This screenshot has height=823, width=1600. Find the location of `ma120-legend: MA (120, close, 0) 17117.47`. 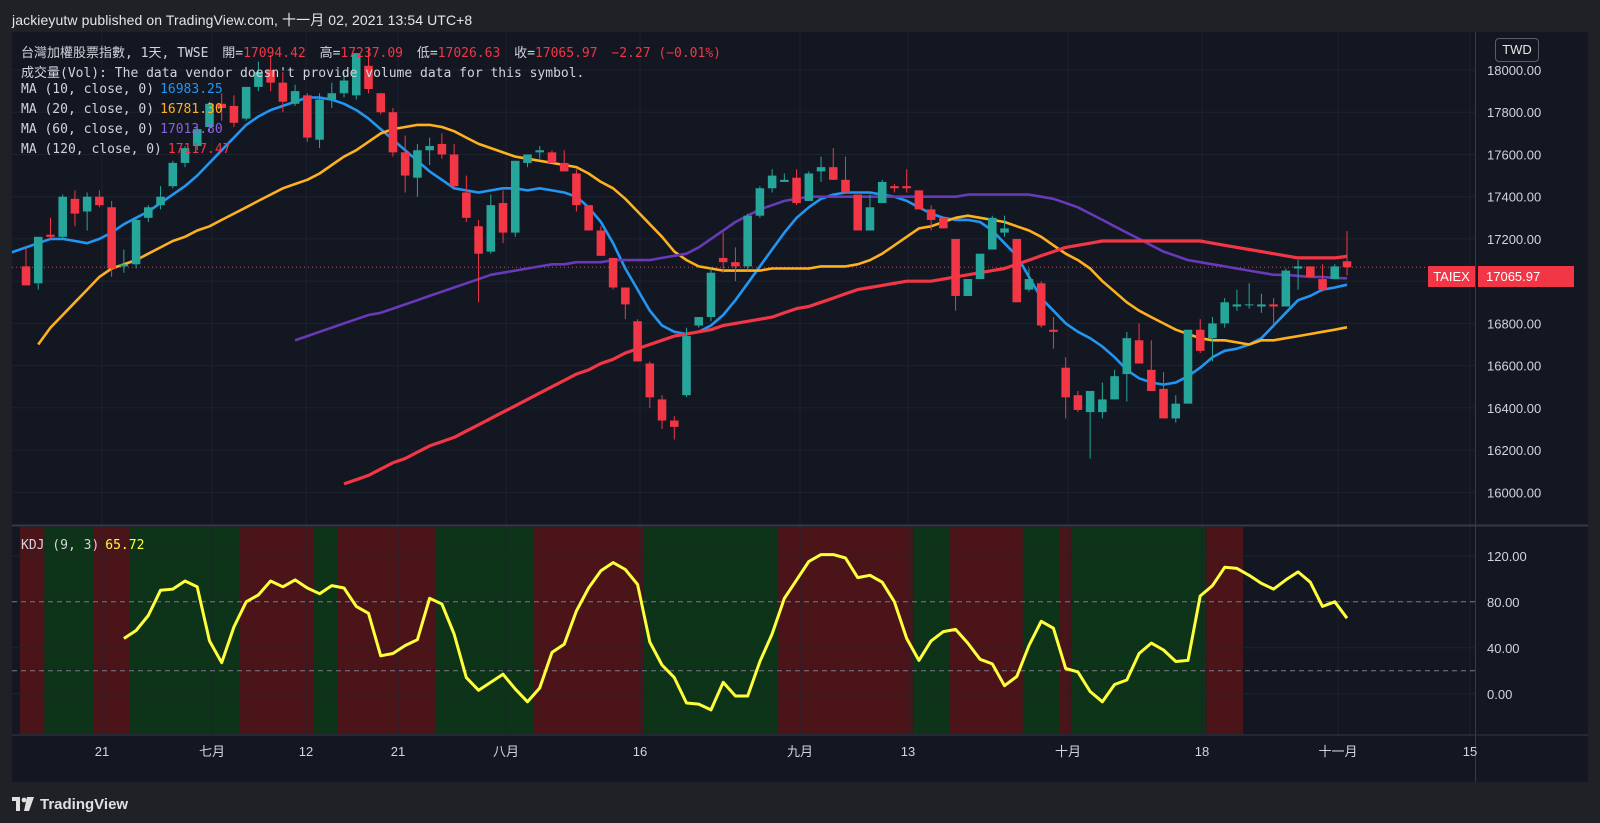

ma120-legend: MA (120, close, 0) 17117.47 is located at coordinates (126, 149).